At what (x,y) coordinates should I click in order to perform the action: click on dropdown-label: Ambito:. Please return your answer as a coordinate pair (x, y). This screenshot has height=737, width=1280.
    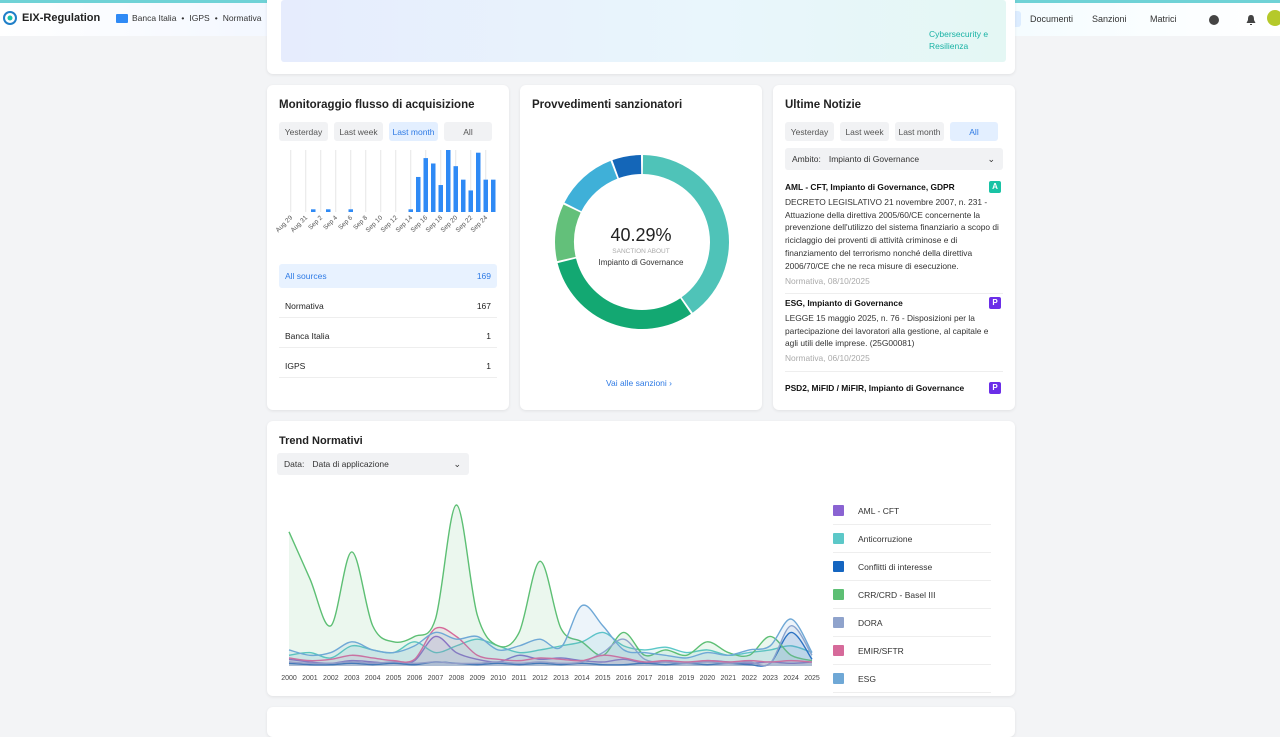
    Looking at the image, I should click on (806, 159).